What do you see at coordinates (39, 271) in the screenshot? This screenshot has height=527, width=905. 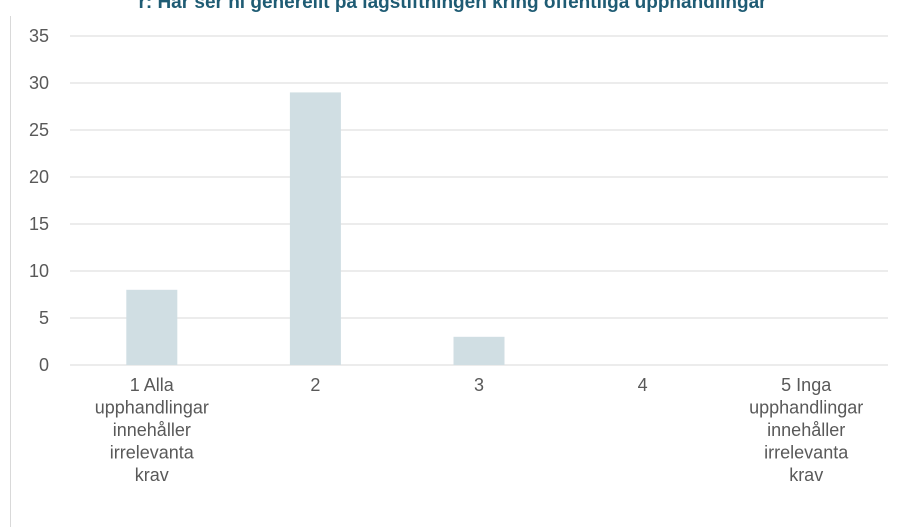 I see `y-tick-label: 10` at bounding box center [39, 271].